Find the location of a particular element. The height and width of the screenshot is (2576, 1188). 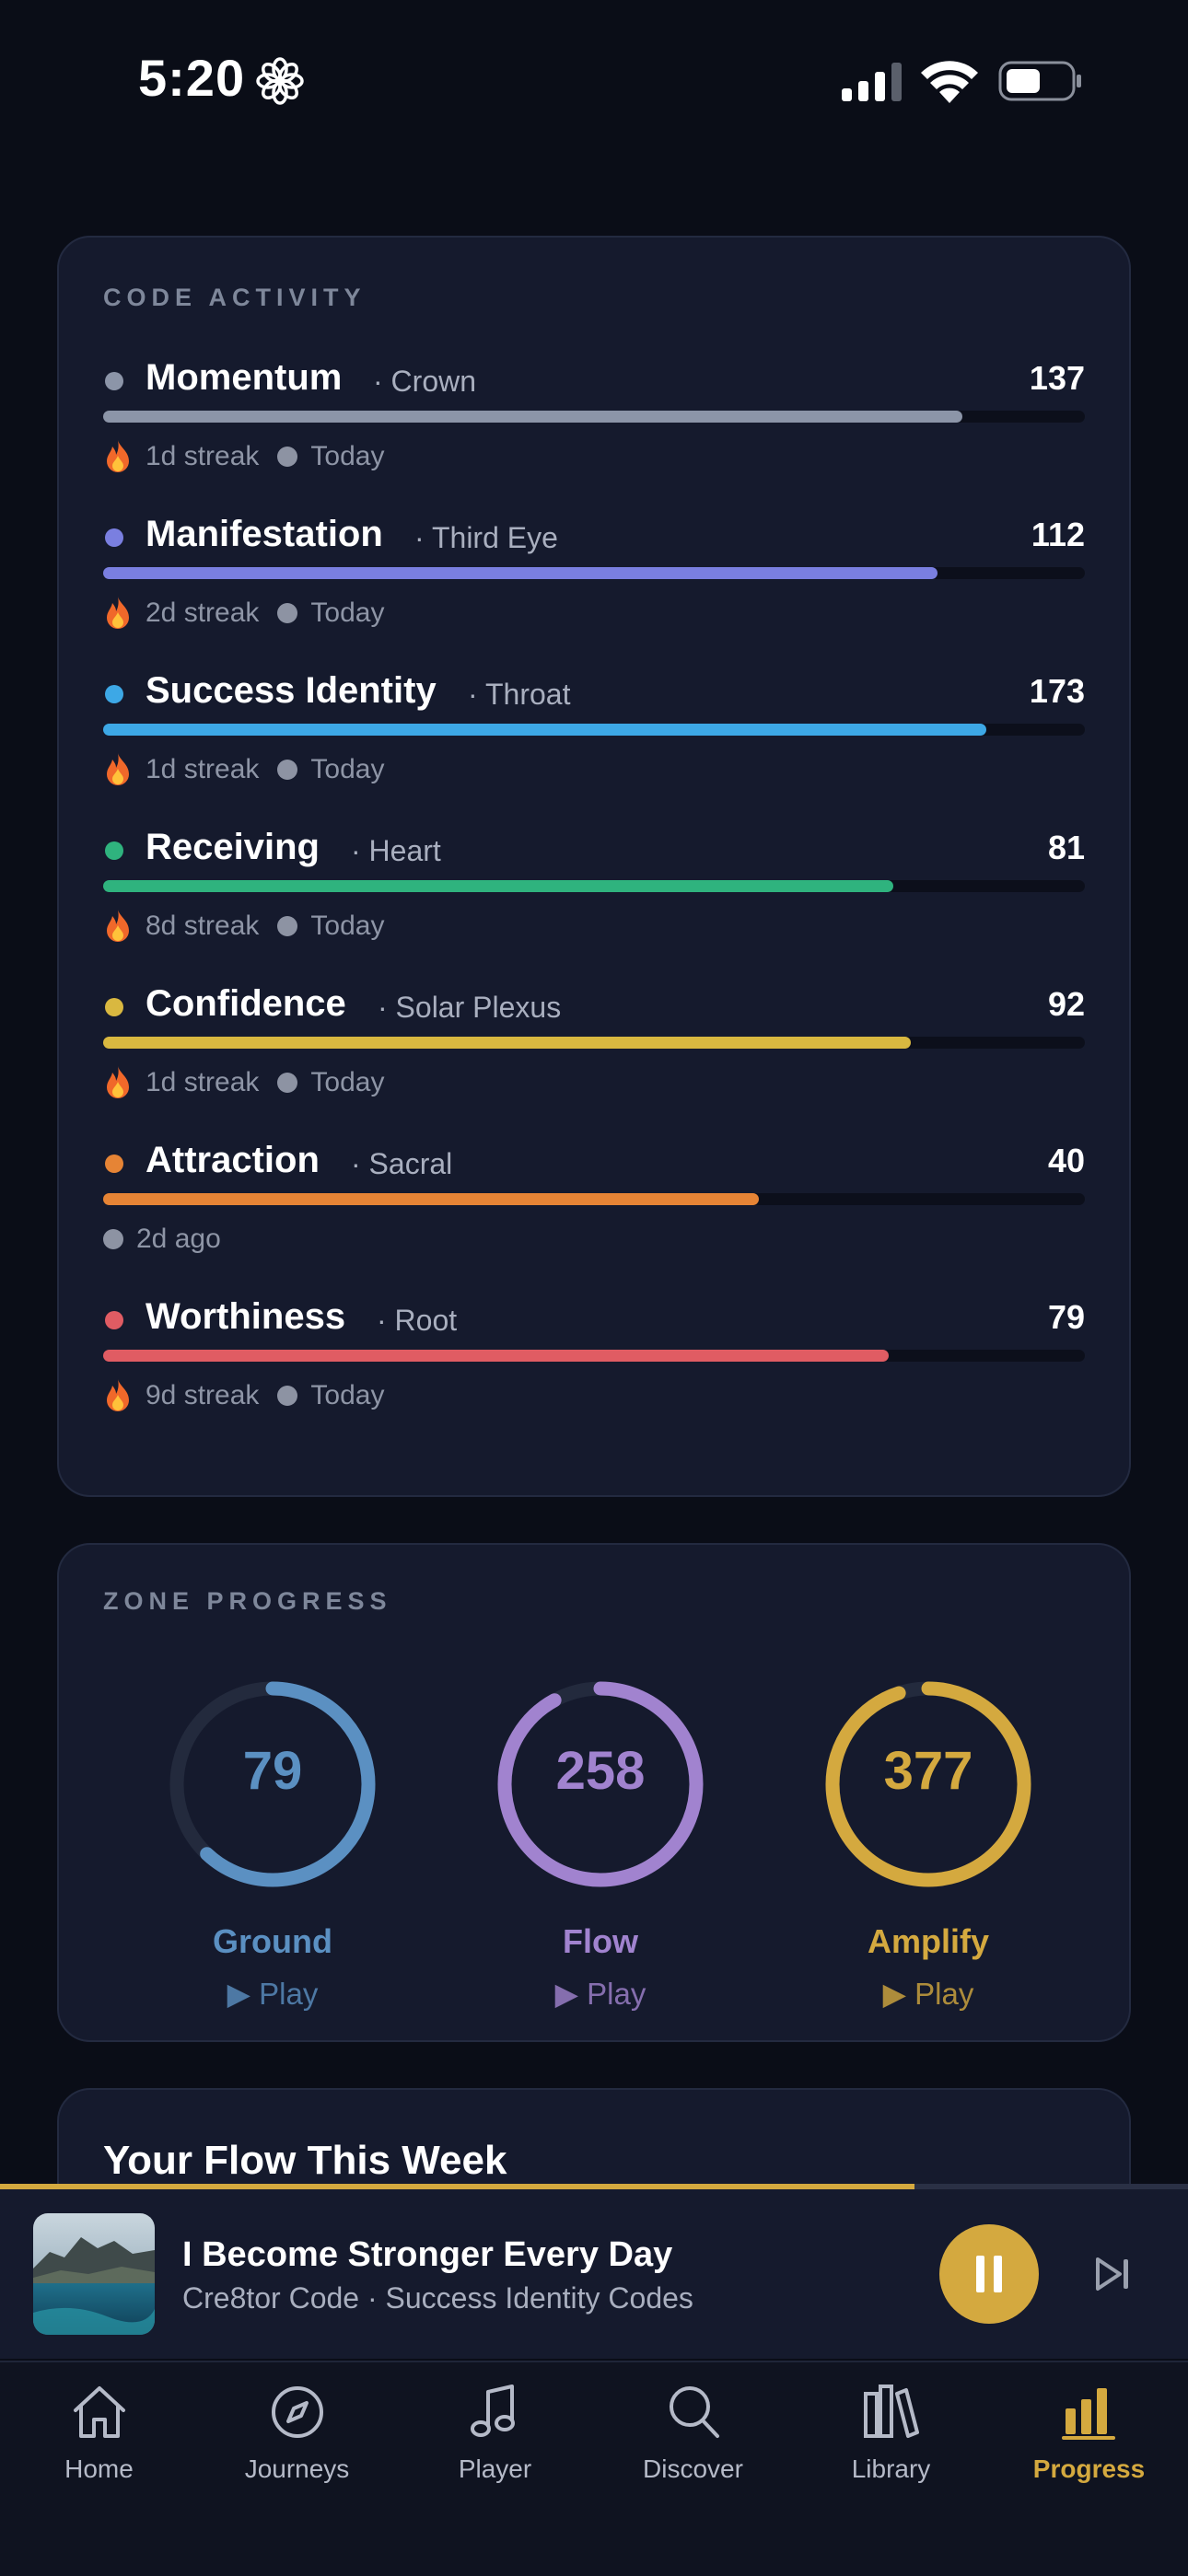

wifi-icon is located at coordinates (949, 82).